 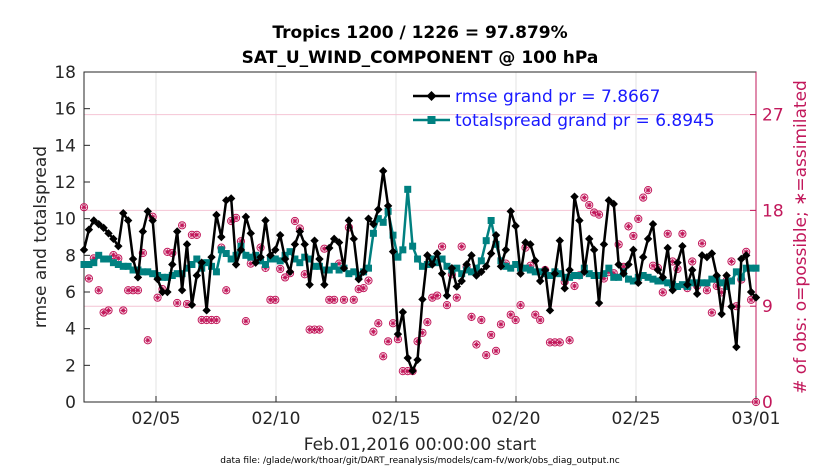 I want to click on y-right-tick-label: 27, so click(x=773, y=116).